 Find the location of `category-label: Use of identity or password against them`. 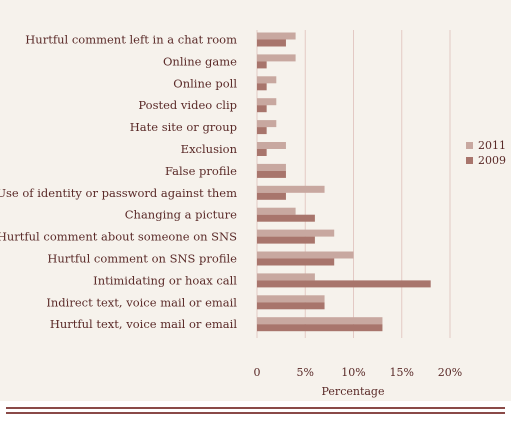

category-label: Use of identity or password against them is located at coordinates (118, 193).